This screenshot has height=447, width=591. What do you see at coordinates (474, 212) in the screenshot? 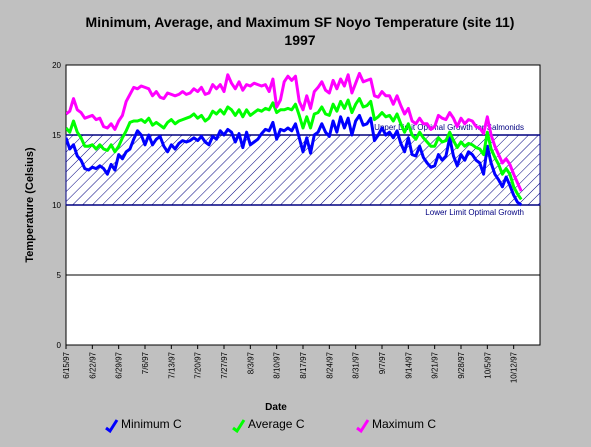
I see `annotation-label: Lower Limit Optimal Growth` at bounding box center [474, 212].